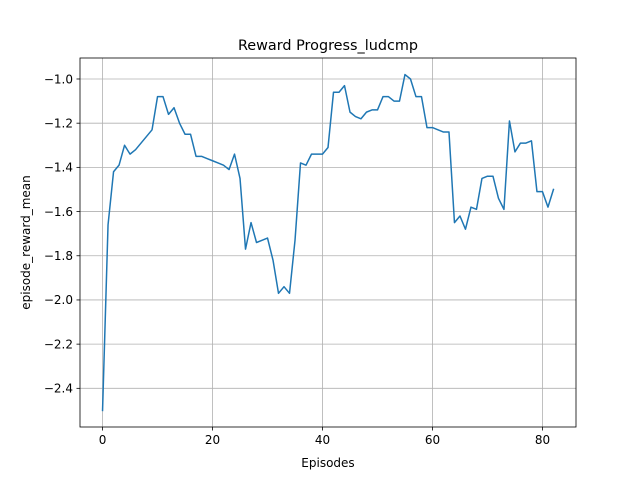  What do you see at coordinates (58, 79) in the screenshot?
I see `y-tick-label: −1.0` at bounding box center [58, 79].